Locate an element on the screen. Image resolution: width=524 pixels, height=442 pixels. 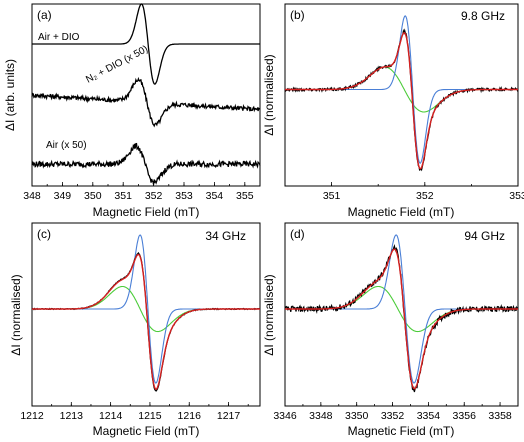
x-tick-label: 354 is located at coordinates (215, 196).